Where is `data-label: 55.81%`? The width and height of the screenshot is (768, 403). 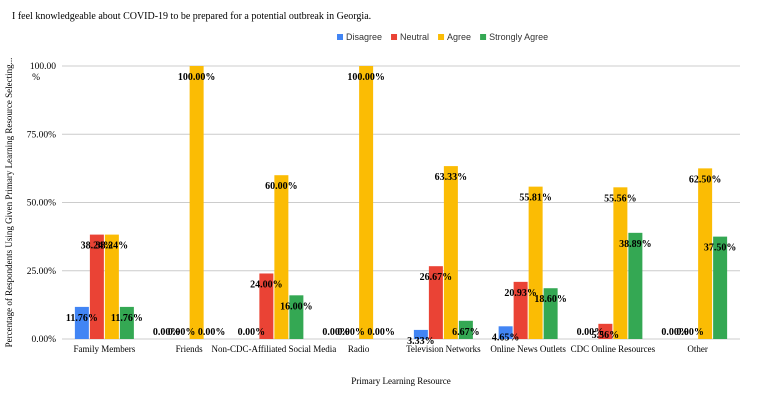 data-label: 55.81% is located at coordinates (535, 198).